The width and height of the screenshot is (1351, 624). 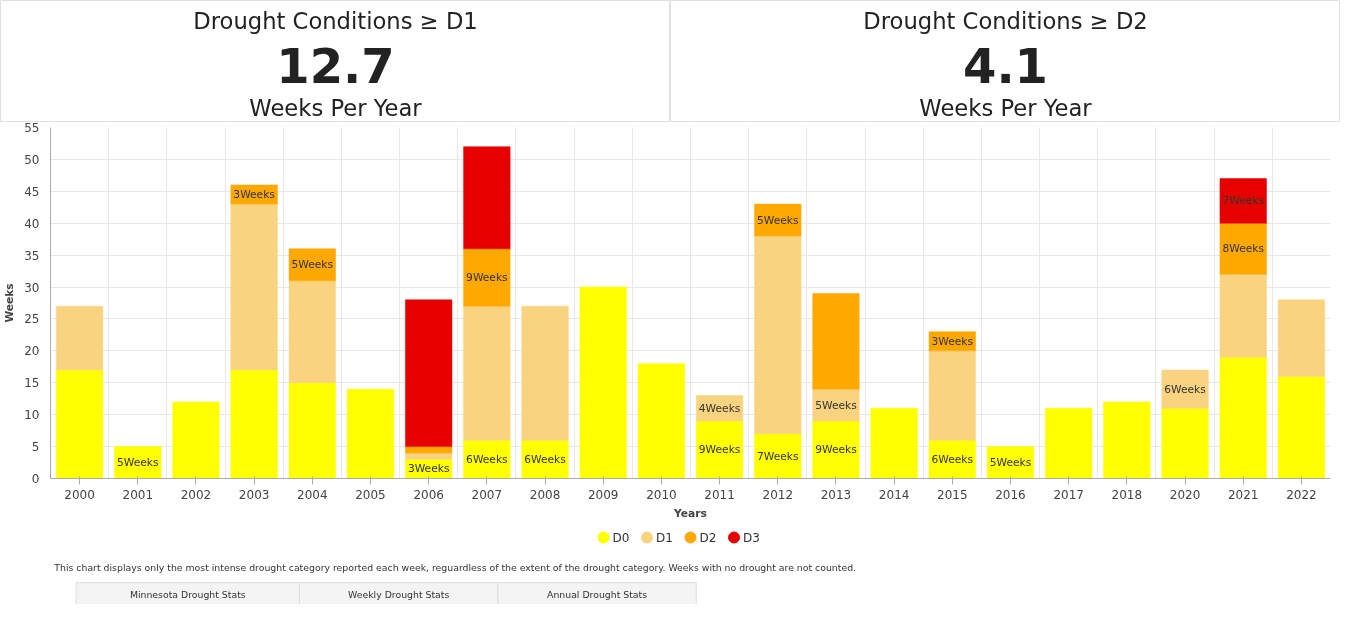 What do you see at coordinates (1127, 494) in the screenshot?
I see `x-tick-label: 2018` at bounding box center [1127, 494].